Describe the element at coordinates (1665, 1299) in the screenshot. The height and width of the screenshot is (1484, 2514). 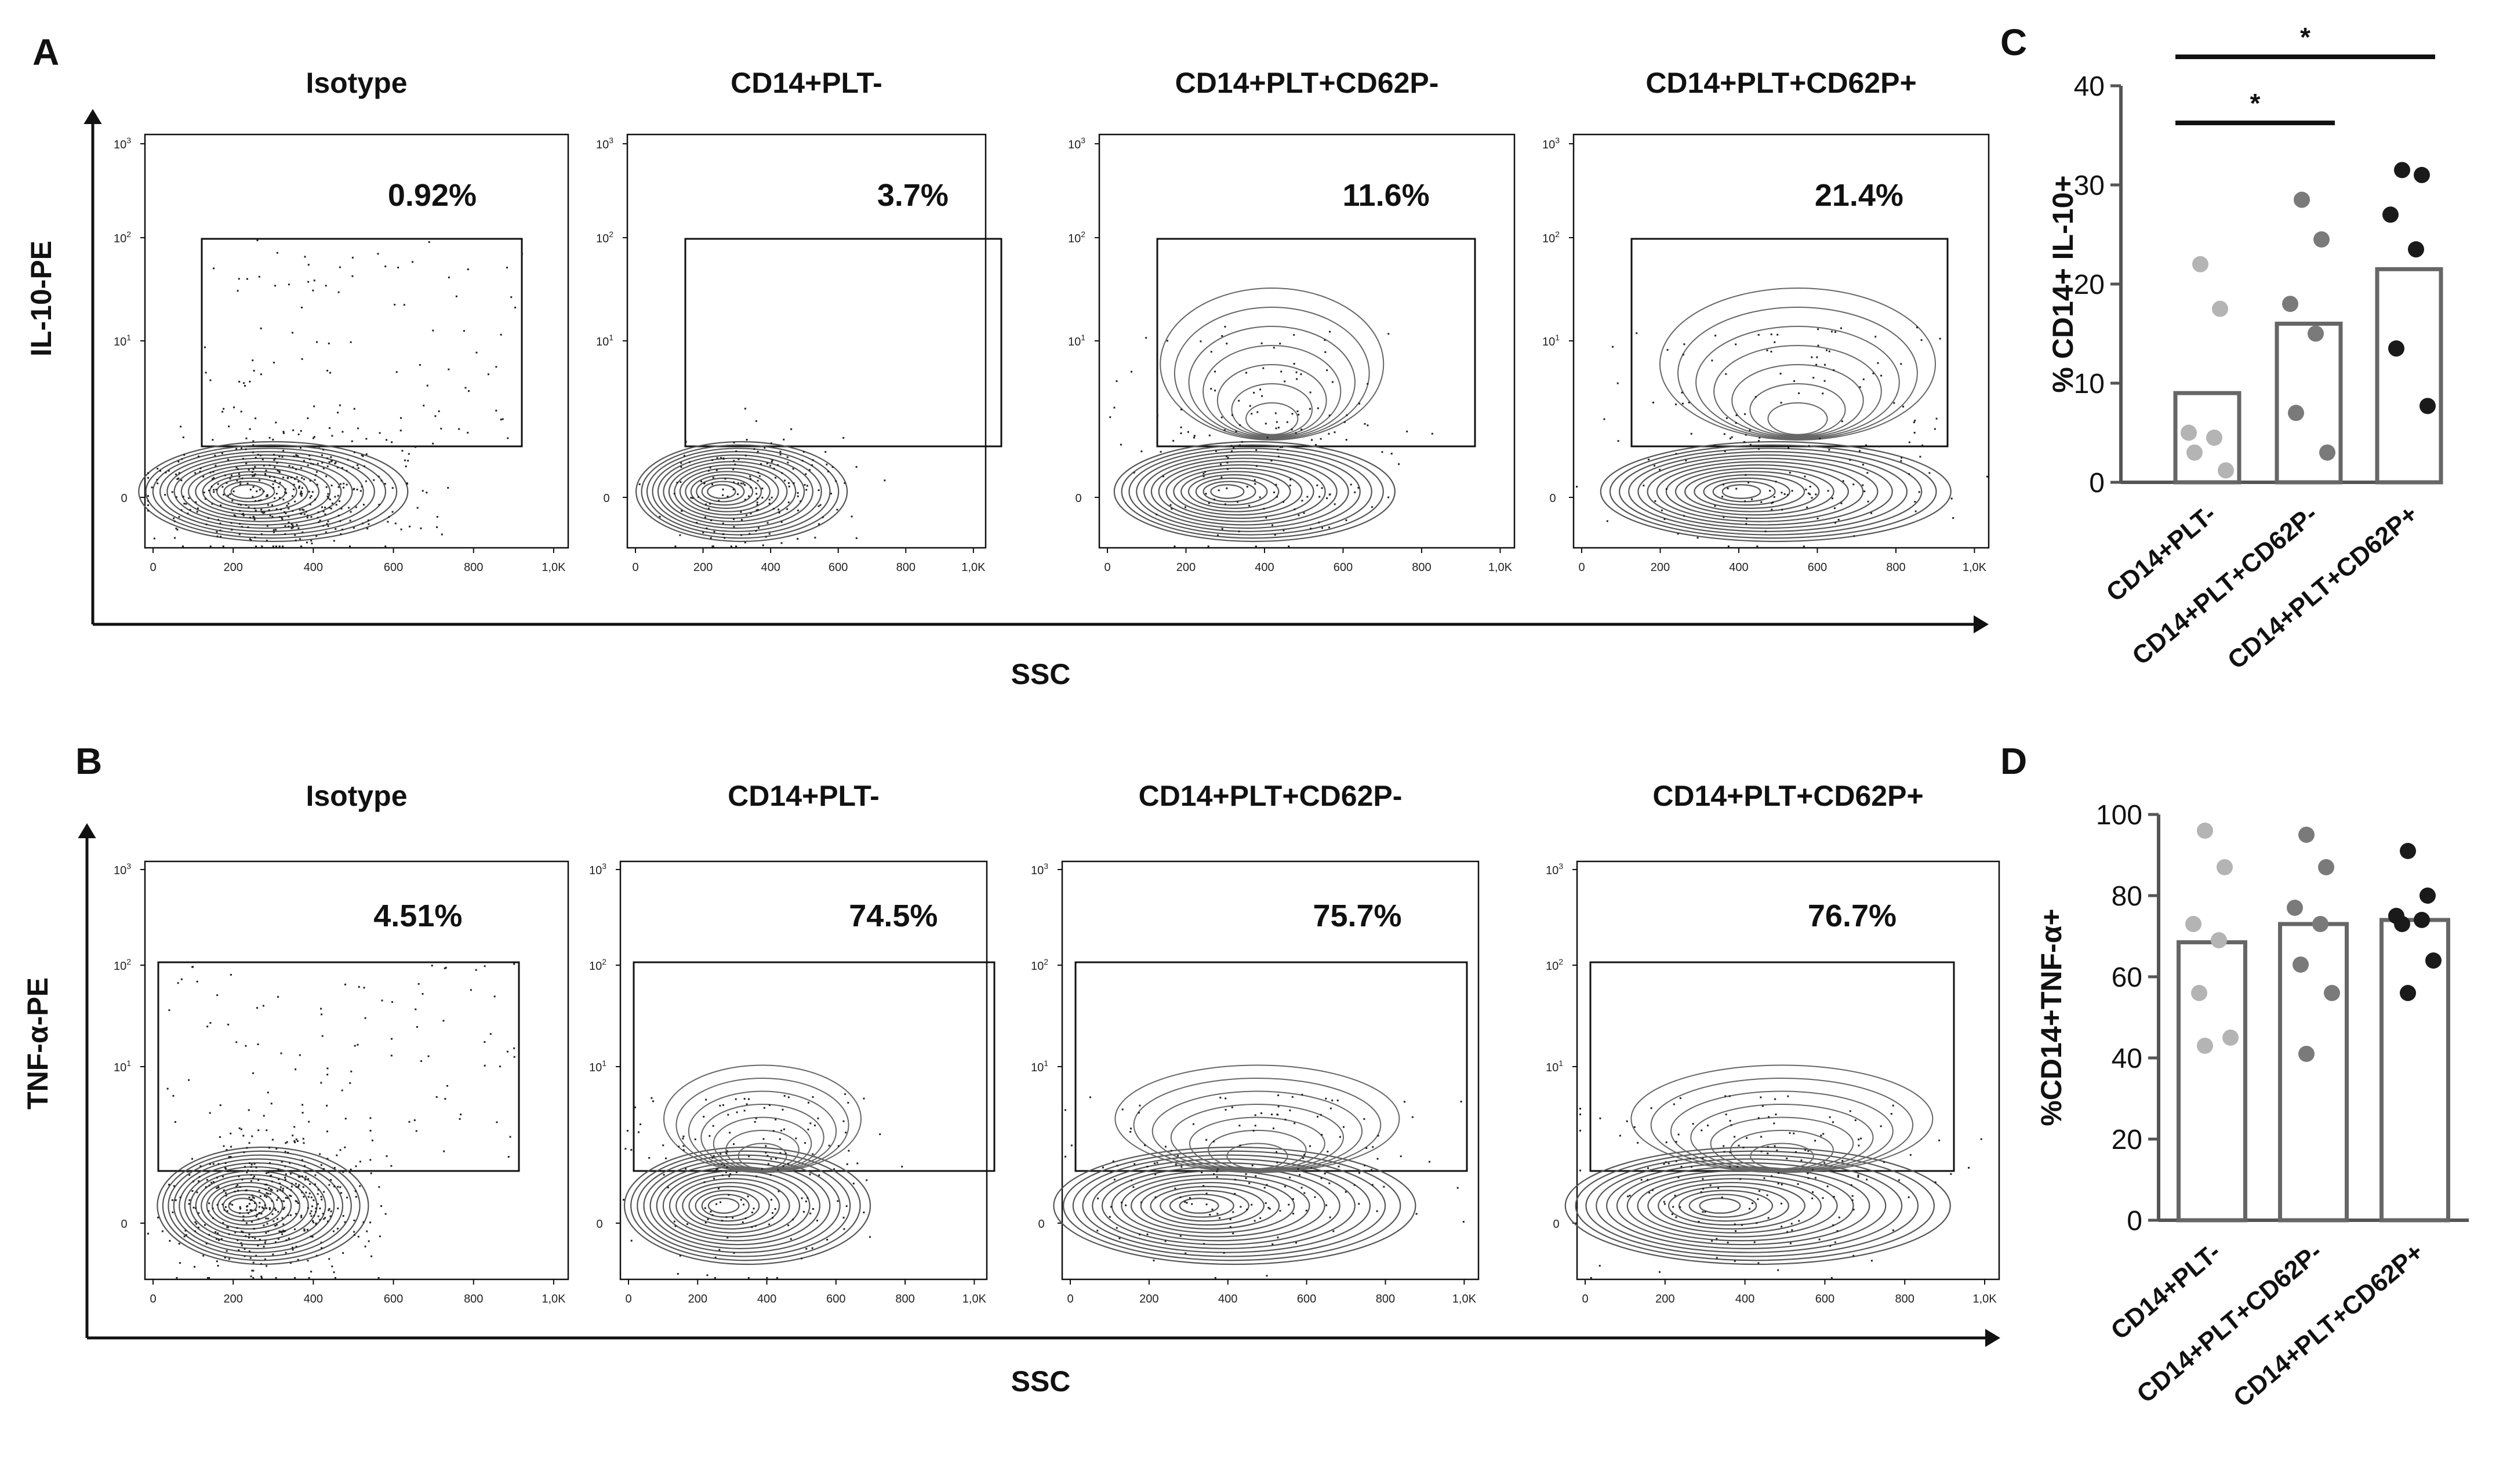
I see `x-tick-label: 200` at that location.